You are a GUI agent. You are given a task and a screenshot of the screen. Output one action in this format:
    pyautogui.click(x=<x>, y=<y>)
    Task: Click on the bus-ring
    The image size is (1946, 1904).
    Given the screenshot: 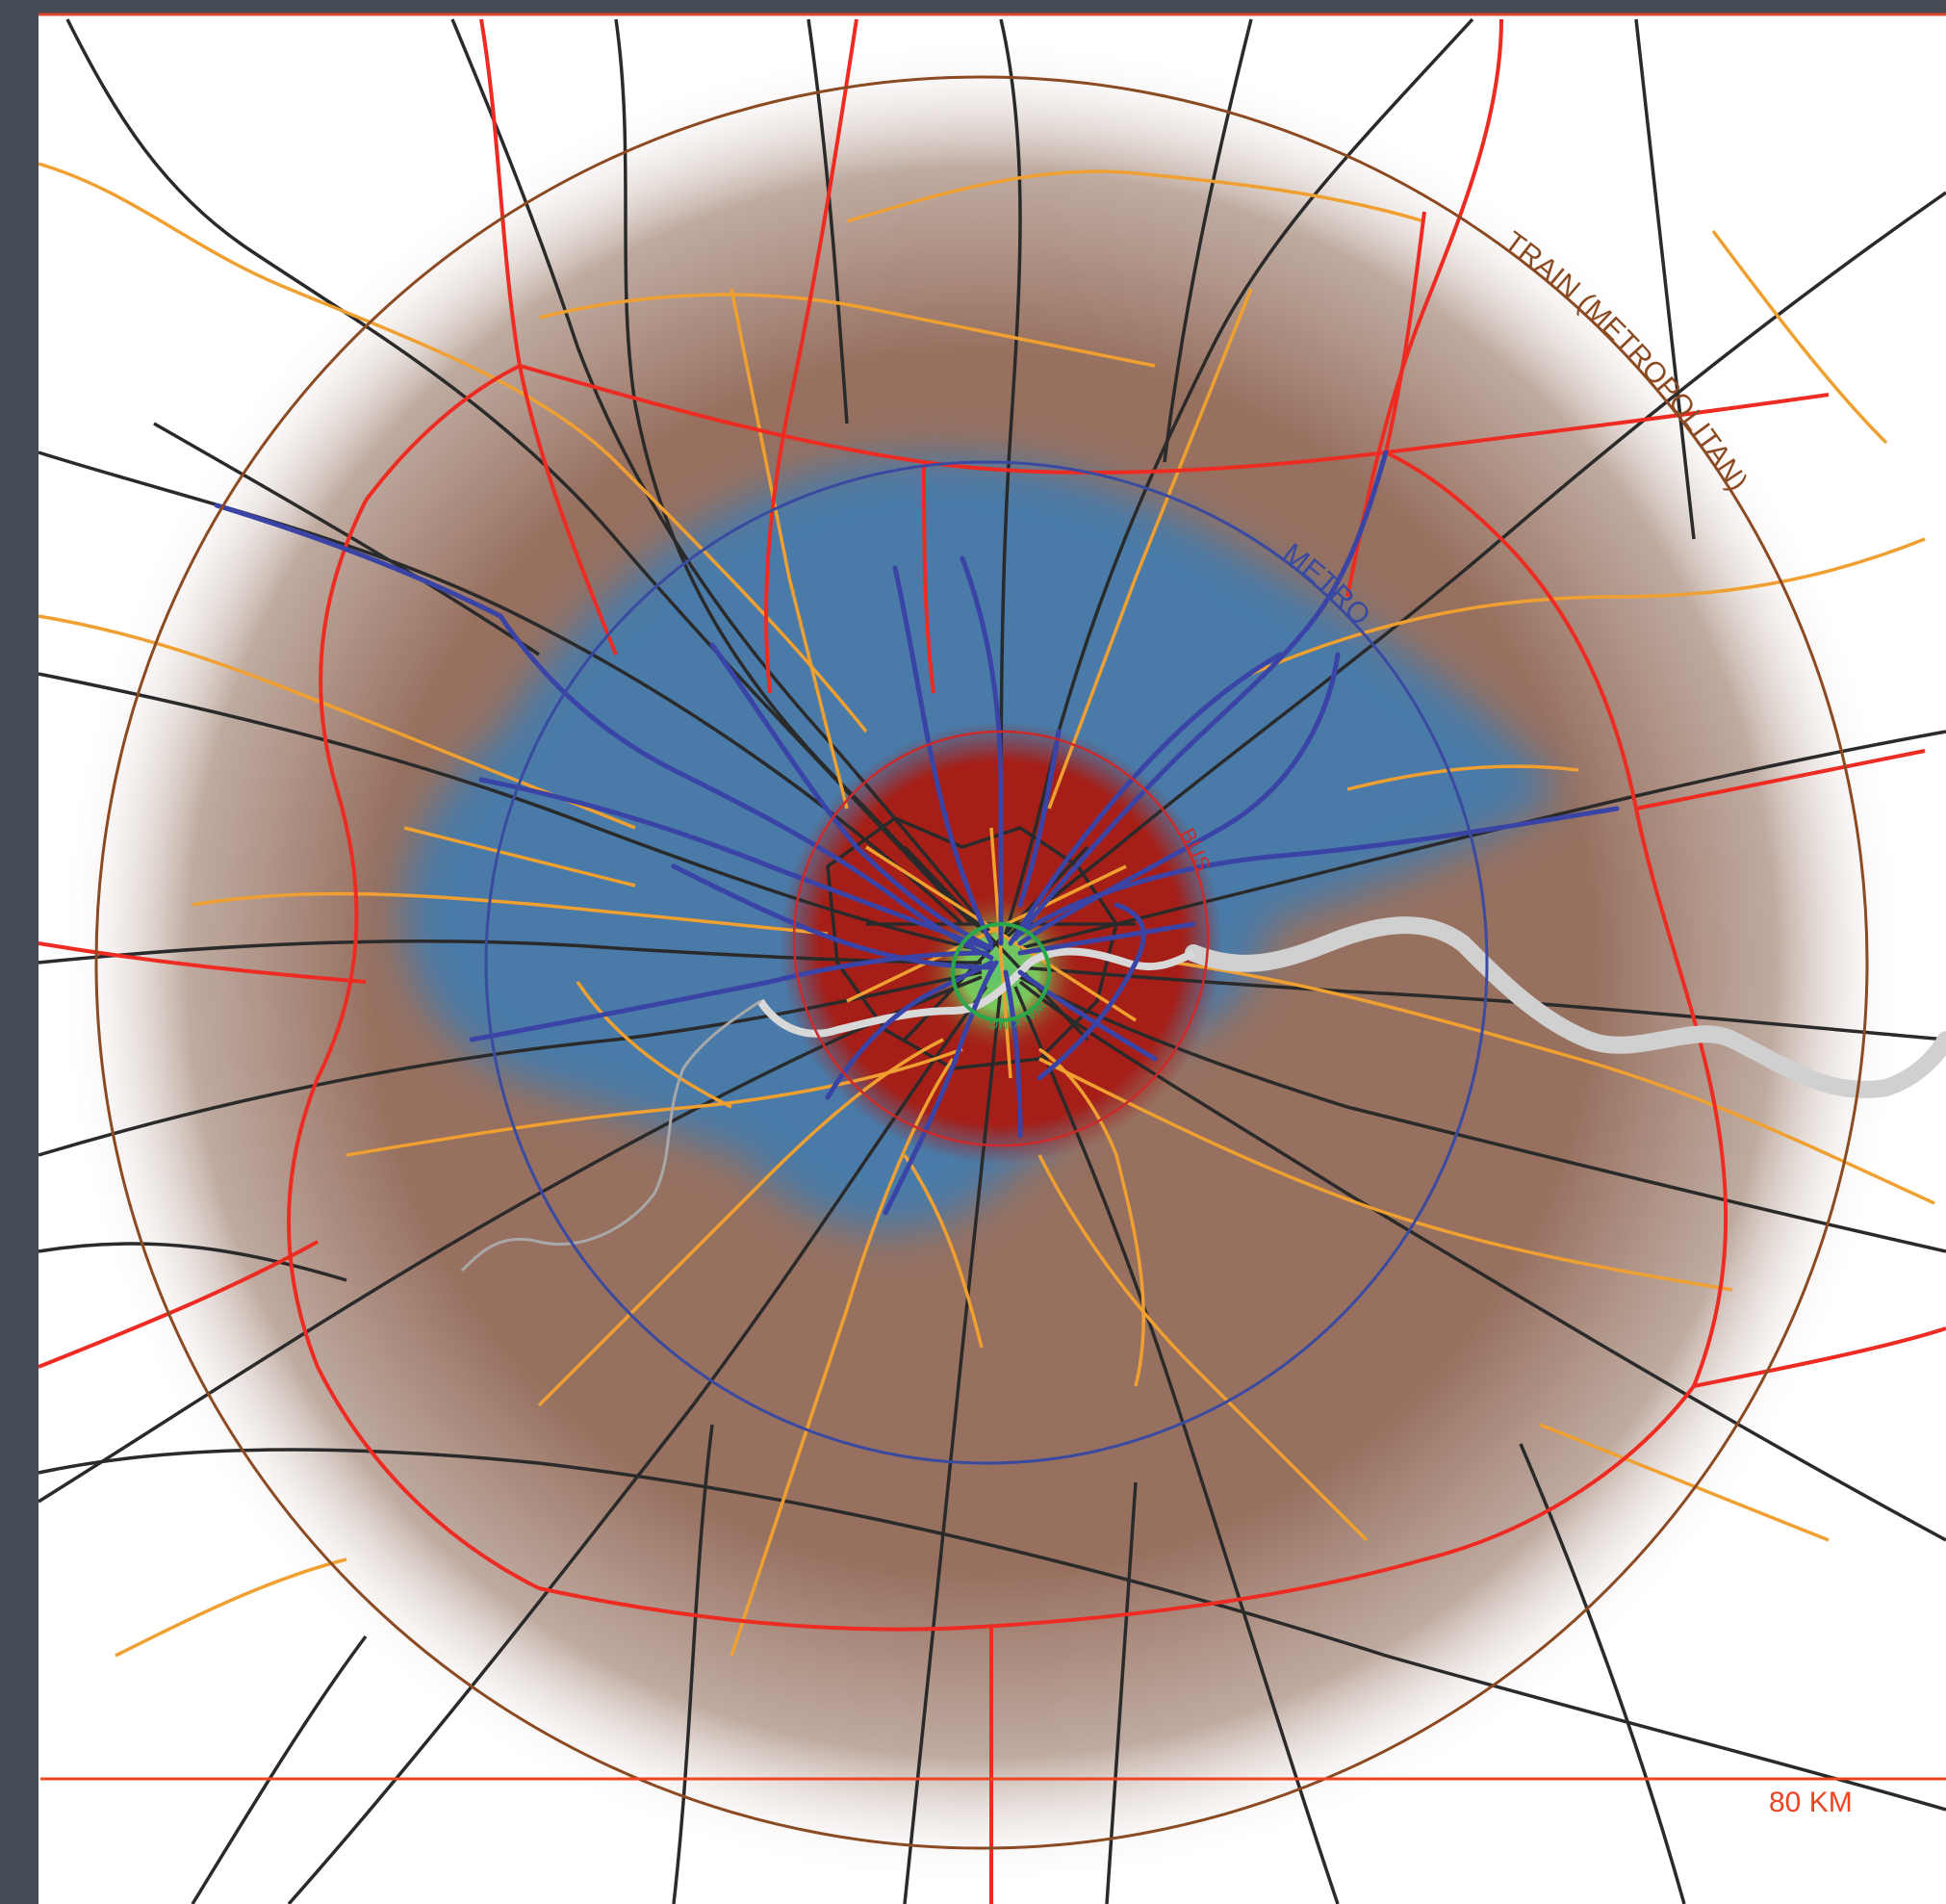 What is the action you would take?
    pyautogui.click(x=1001, y=939)
    